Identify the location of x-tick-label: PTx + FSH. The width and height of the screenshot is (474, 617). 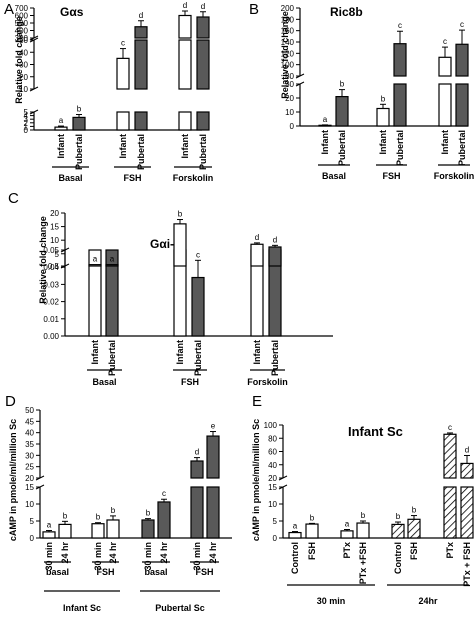
(467, 564).